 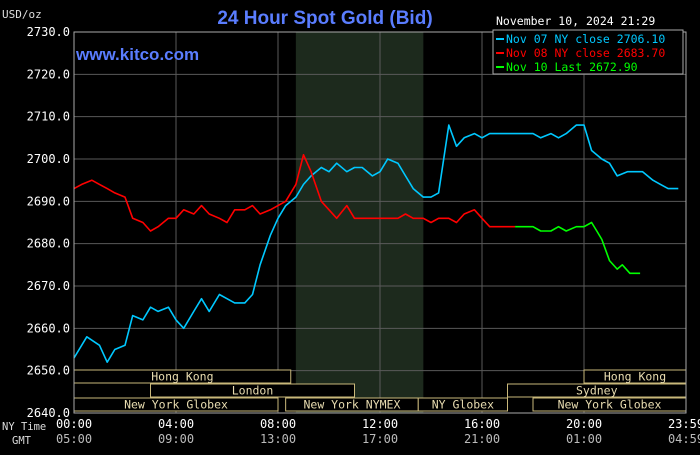 What do you see at coordinates (176, 424) in the screenshot?
I see `x-tick-label-ny: 04:00` at bounding box center [176, 424].